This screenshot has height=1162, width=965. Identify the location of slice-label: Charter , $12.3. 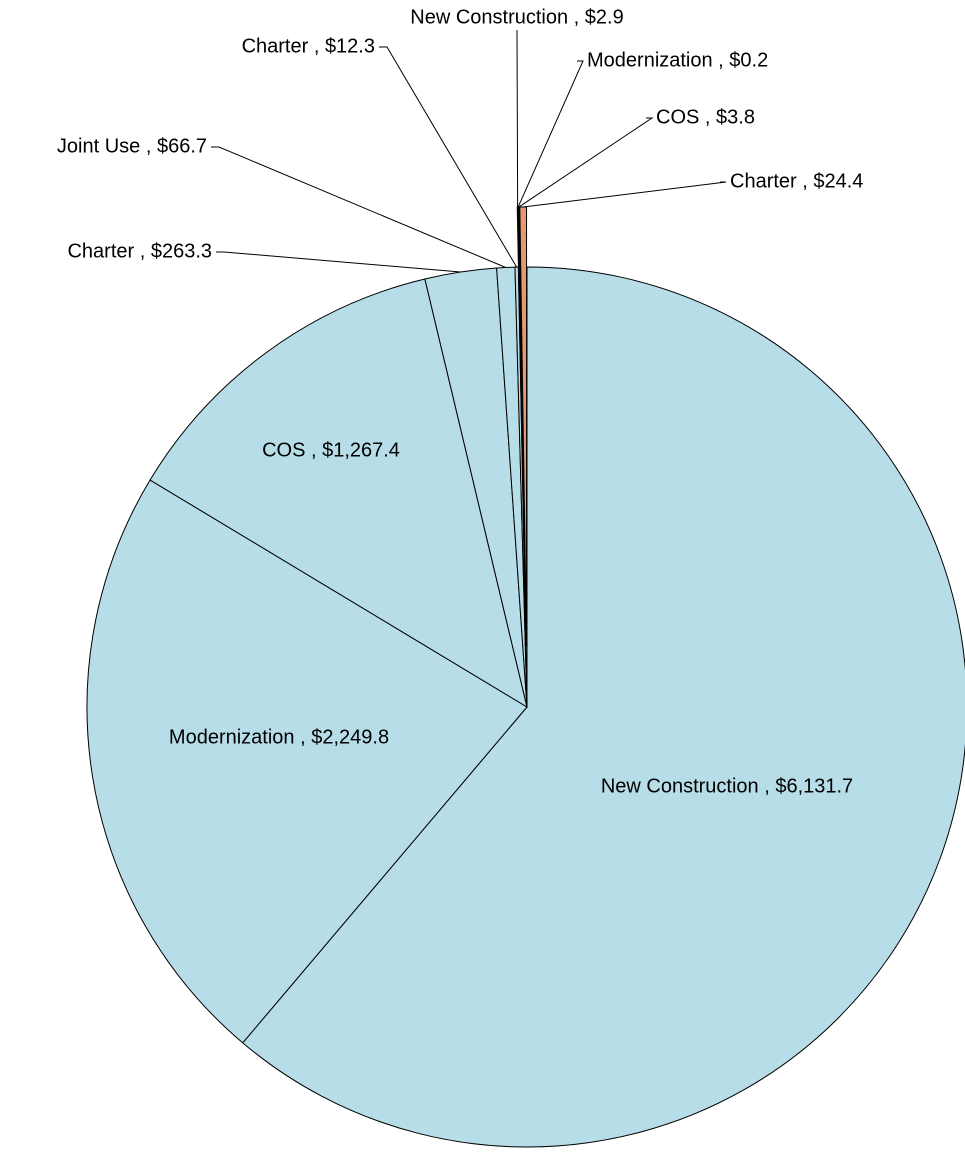
(308, 46).